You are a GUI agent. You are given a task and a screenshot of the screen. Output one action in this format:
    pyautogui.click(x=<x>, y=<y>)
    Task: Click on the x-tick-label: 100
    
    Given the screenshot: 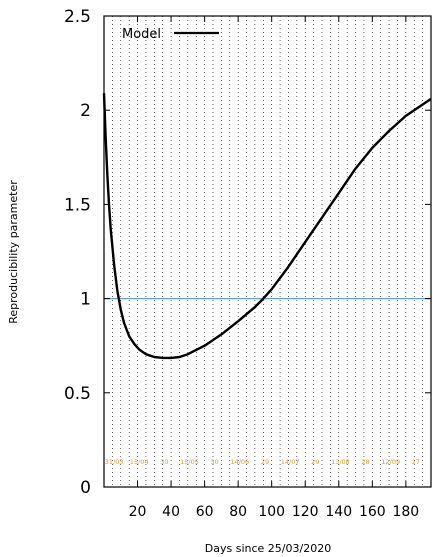 What is the action you would take?
    pyautogui.click(x=271, y=512)
    